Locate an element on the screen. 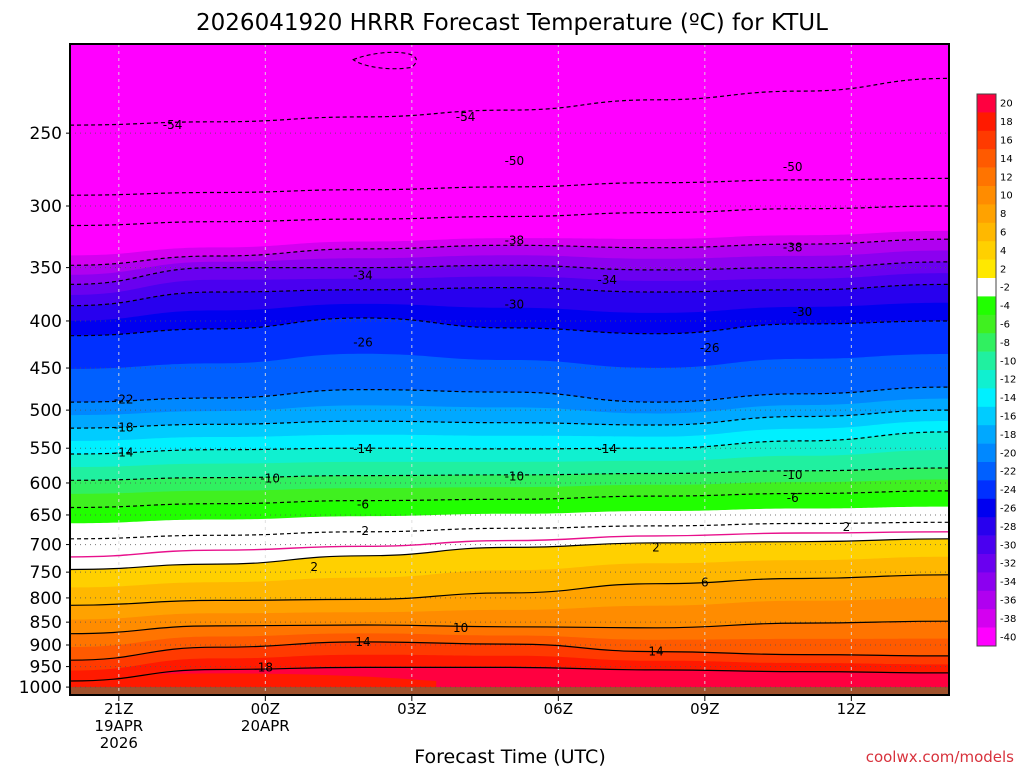  isotherm-label: 10 is located at coordinates (460, 628).